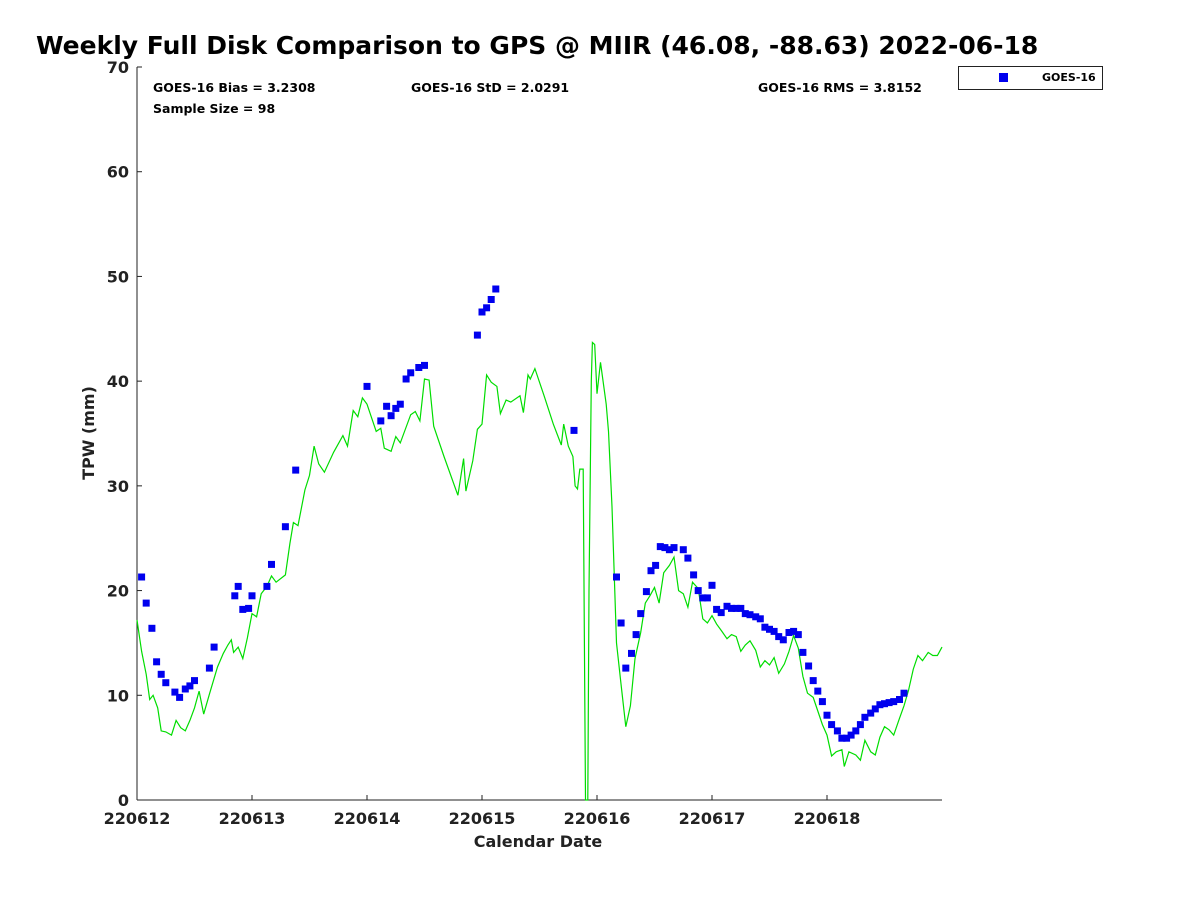 The width and height of the screenshot is (1200, 900). Describe the element at coordinates (118, 591) in the screenshot. I see `y-tick-label: 20` at that location.